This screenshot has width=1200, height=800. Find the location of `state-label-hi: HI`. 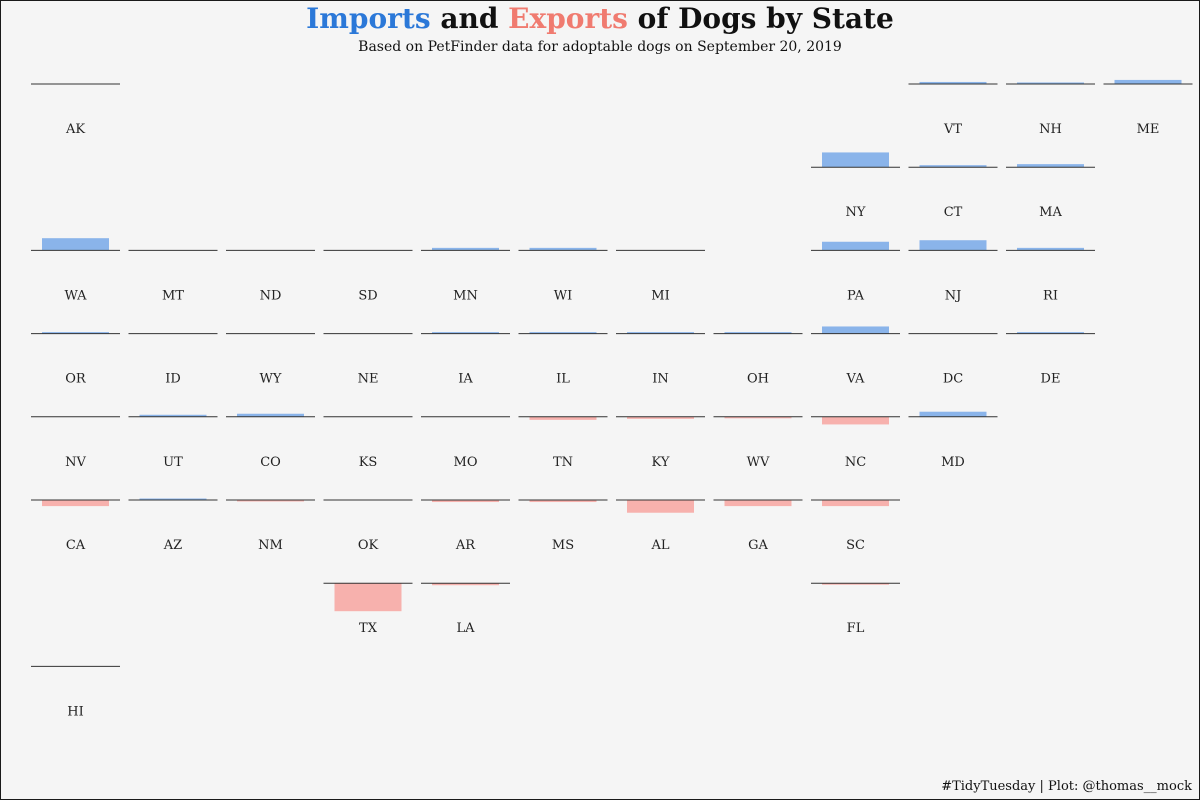

state-label-hi: HI is located at coordinates (75, 711).